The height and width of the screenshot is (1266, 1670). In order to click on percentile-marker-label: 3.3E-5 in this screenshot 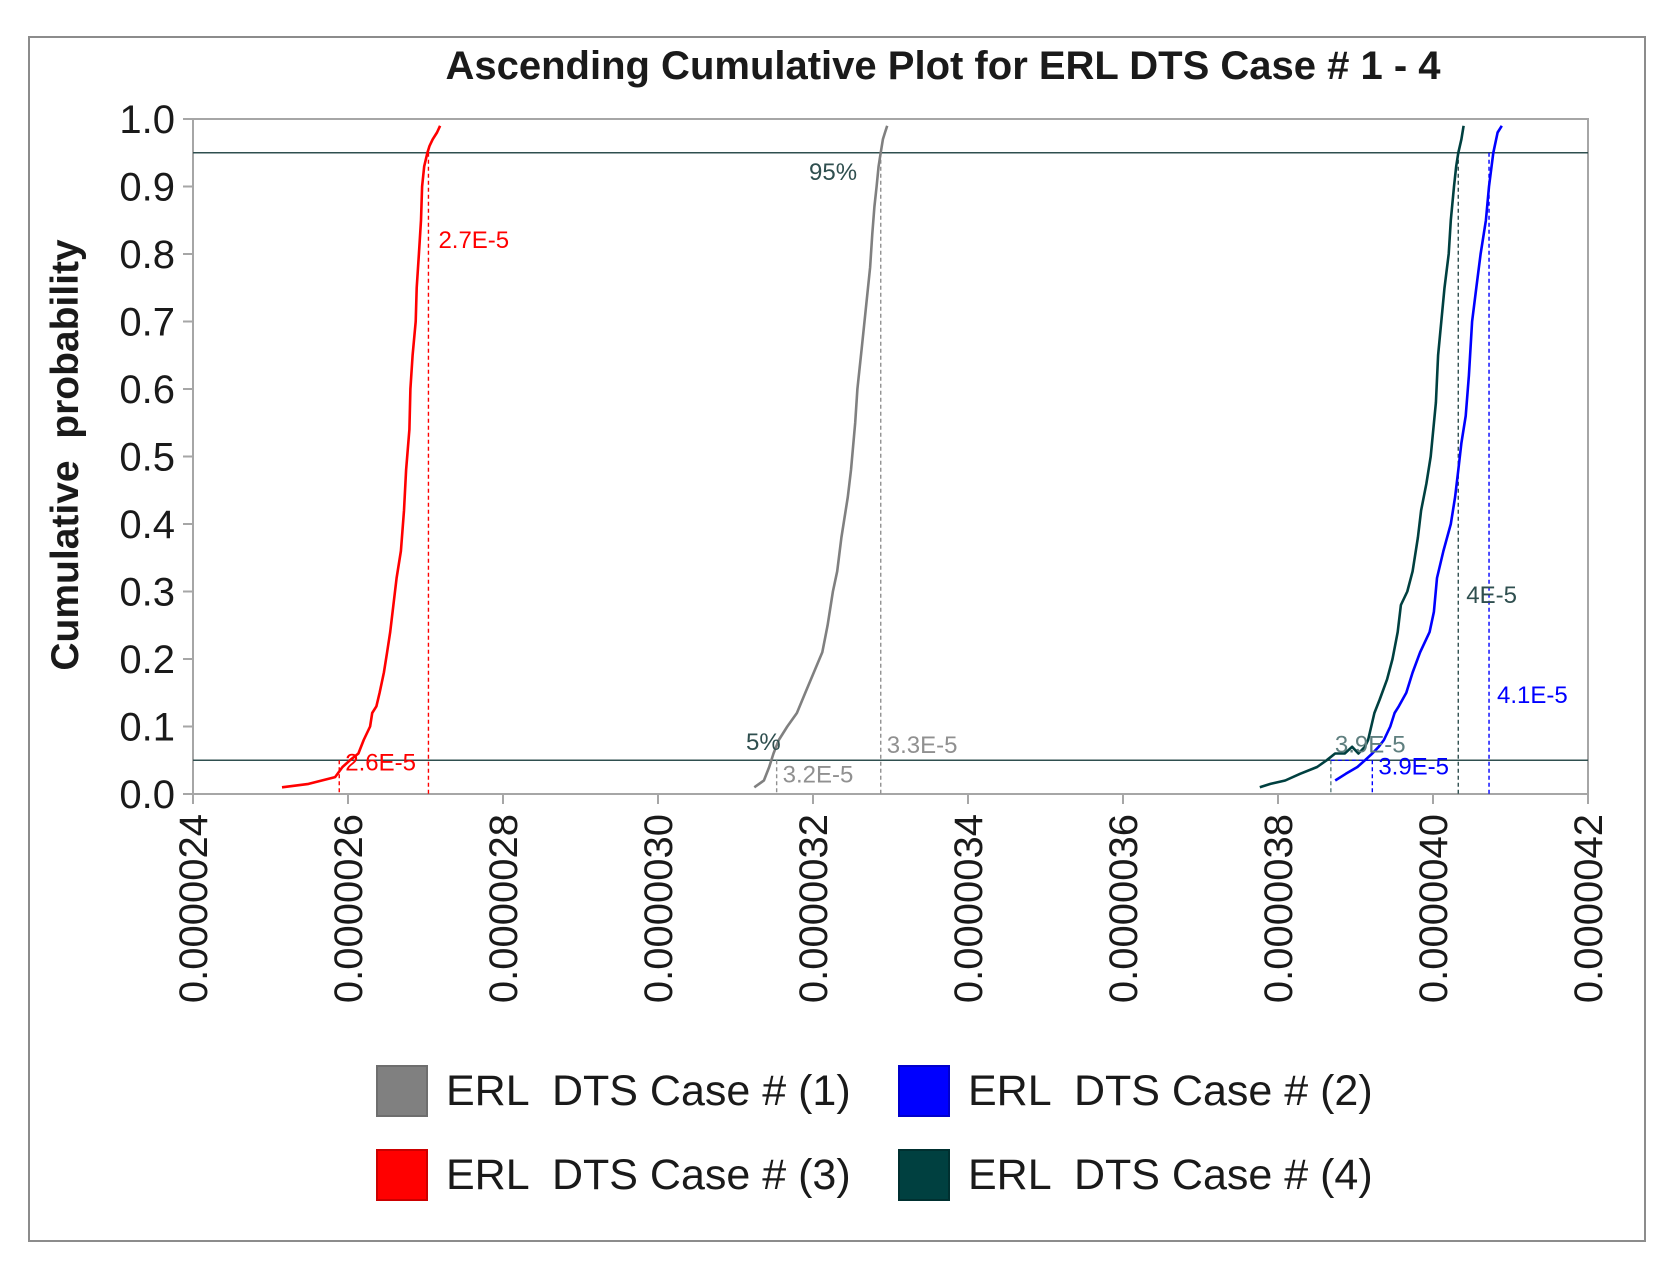, I will do `click(922, 745)`.